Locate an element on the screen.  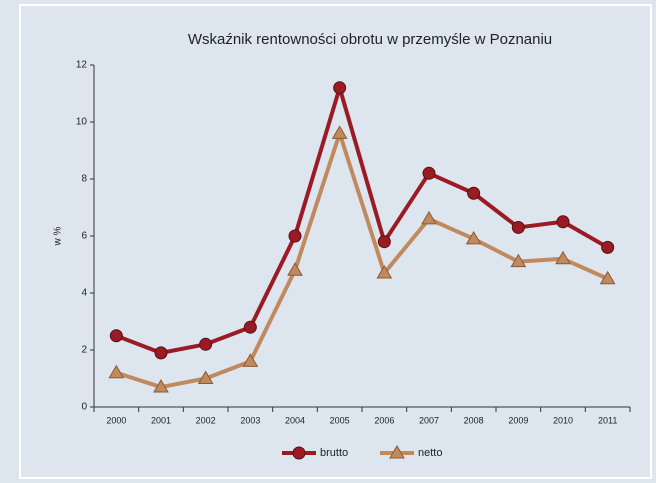
legend-label: netto is located at coordinates (430, 453).